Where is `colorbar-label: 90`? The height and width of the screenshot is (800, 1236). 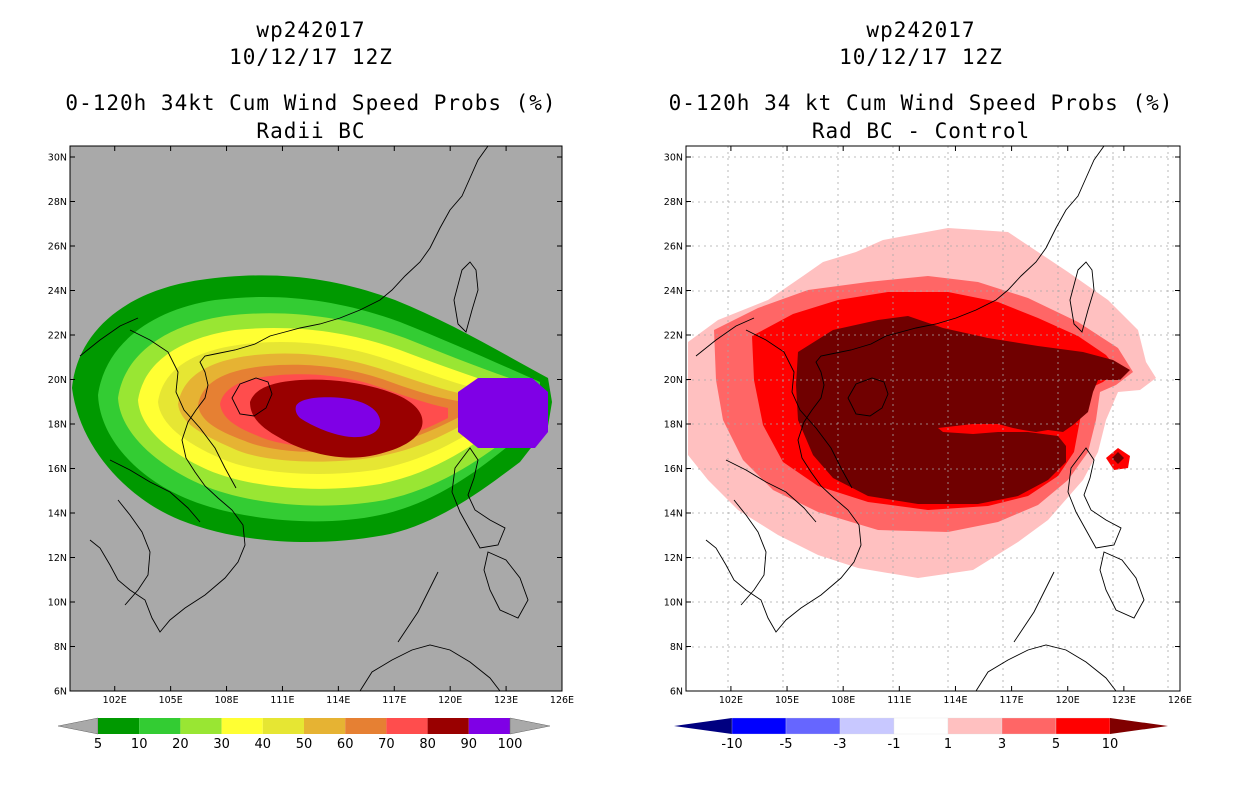 colorbar-label: 90 is located at coordinates (469, 744).